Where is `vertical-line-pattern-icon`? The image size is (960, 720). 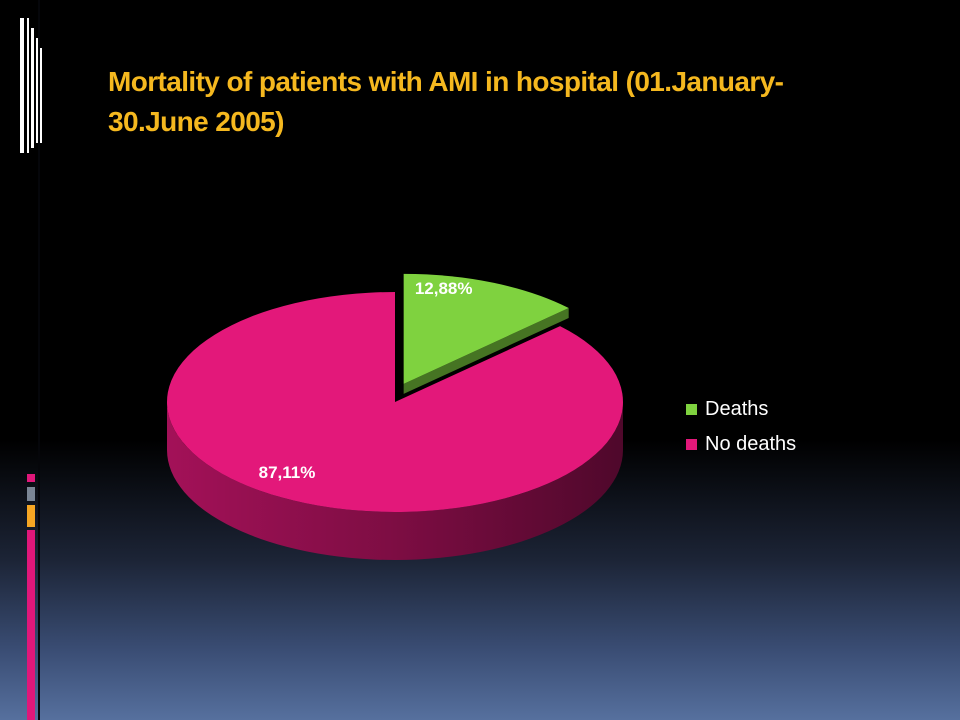
vertical-line-pattern-icon is located at coordinates (31, 85).